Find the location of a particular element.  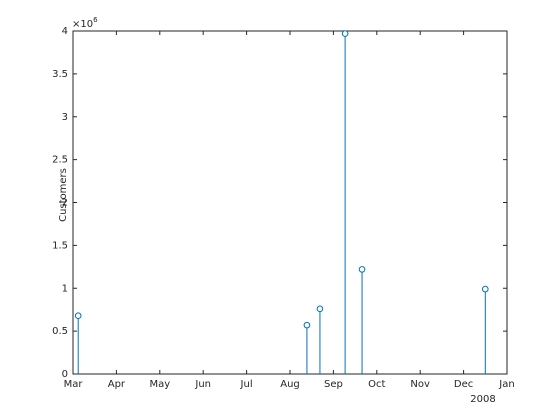

y-multiplier-base: ×10 is located at coordinates (82, 24).